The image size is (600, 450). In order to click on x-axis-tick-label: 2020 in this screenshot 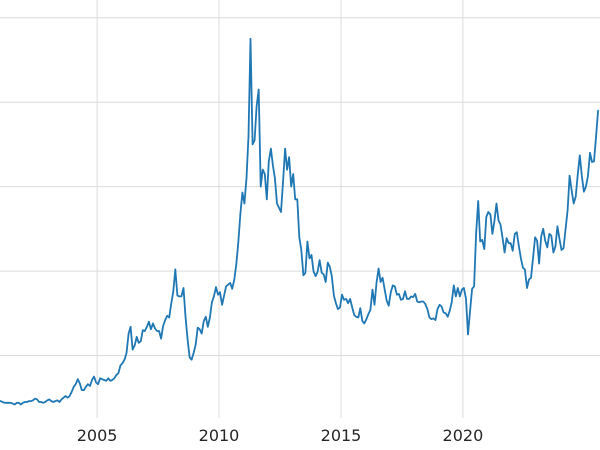, I will do `click(463, 435)`.